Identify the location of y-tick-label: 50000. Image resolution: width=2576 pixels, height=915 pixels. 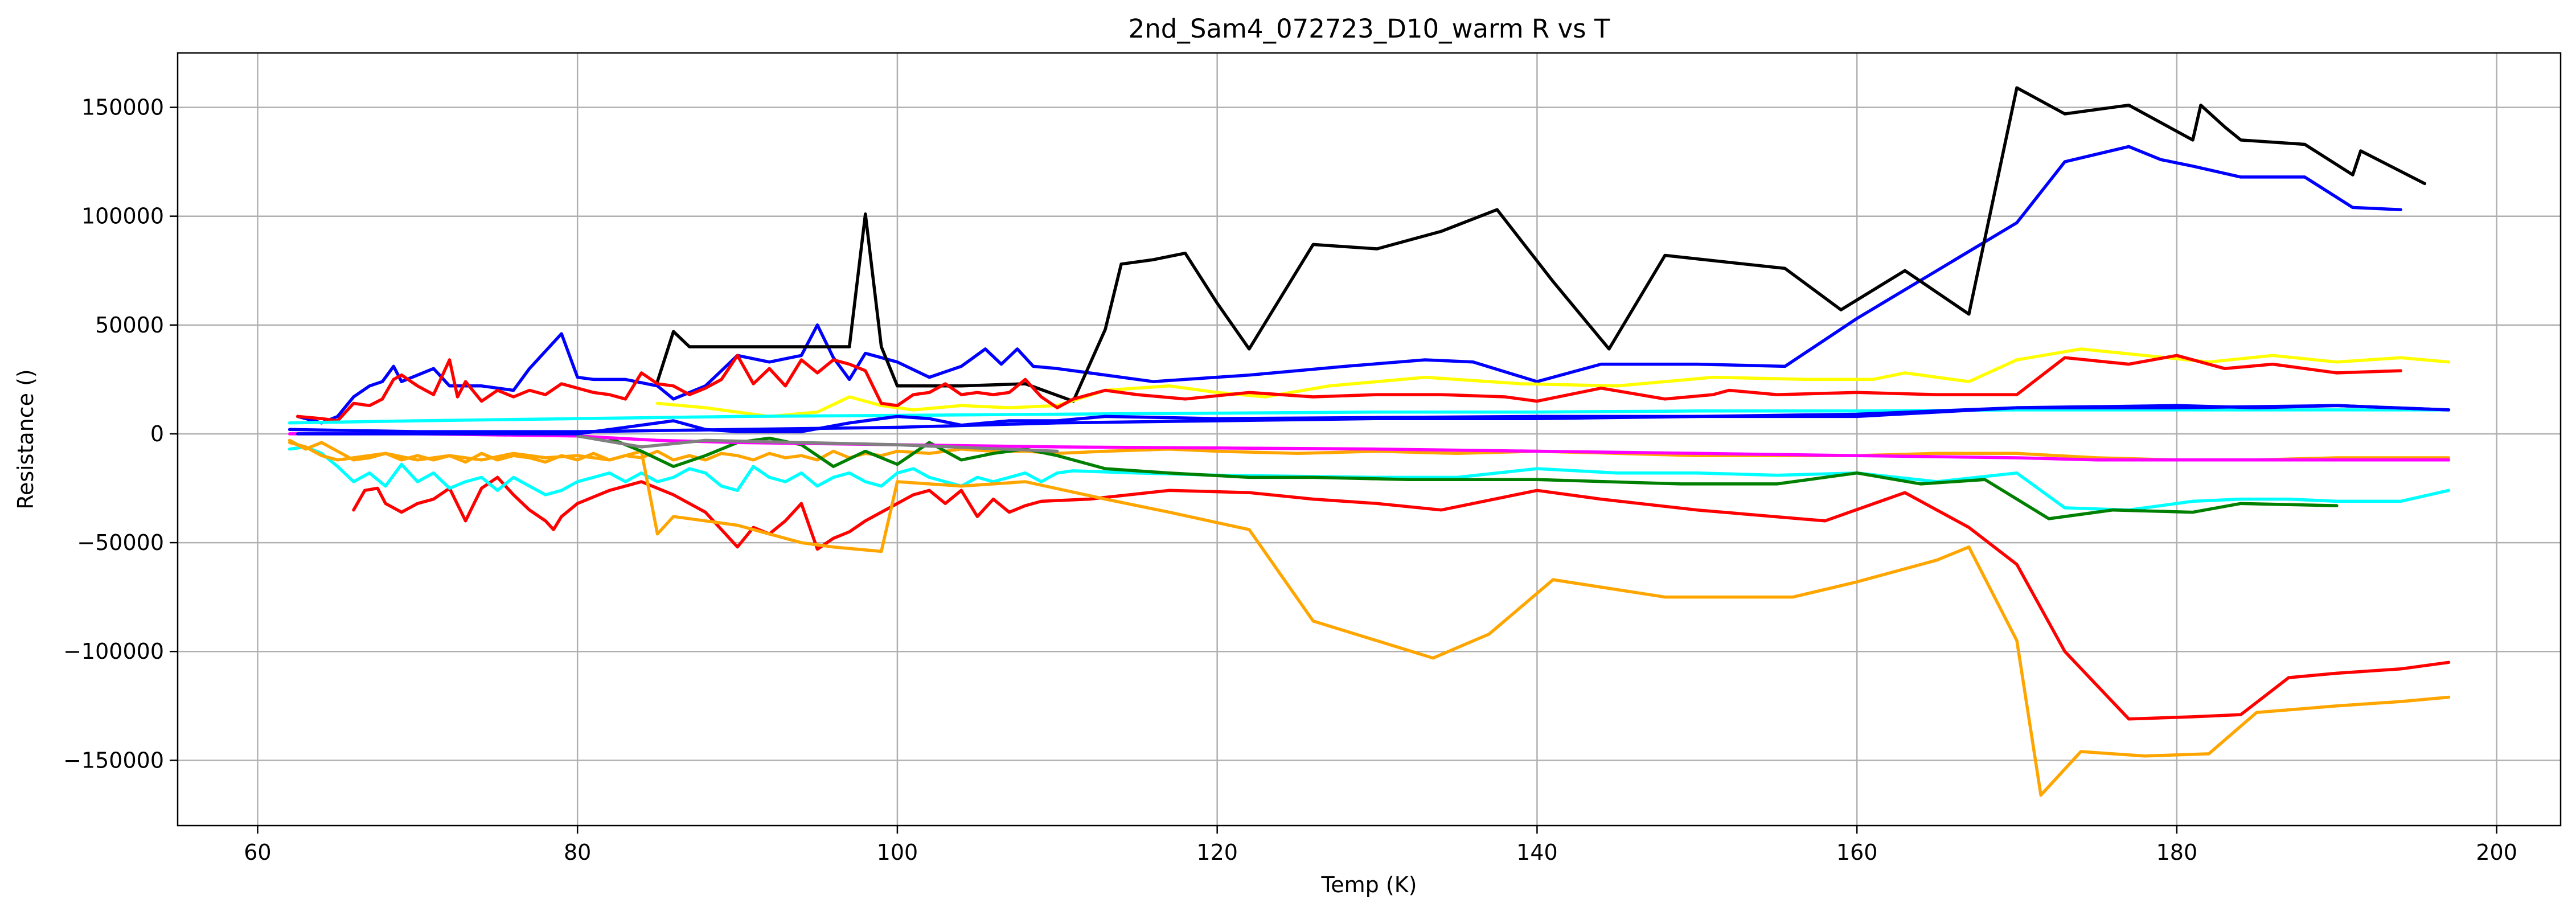
(129, 325).